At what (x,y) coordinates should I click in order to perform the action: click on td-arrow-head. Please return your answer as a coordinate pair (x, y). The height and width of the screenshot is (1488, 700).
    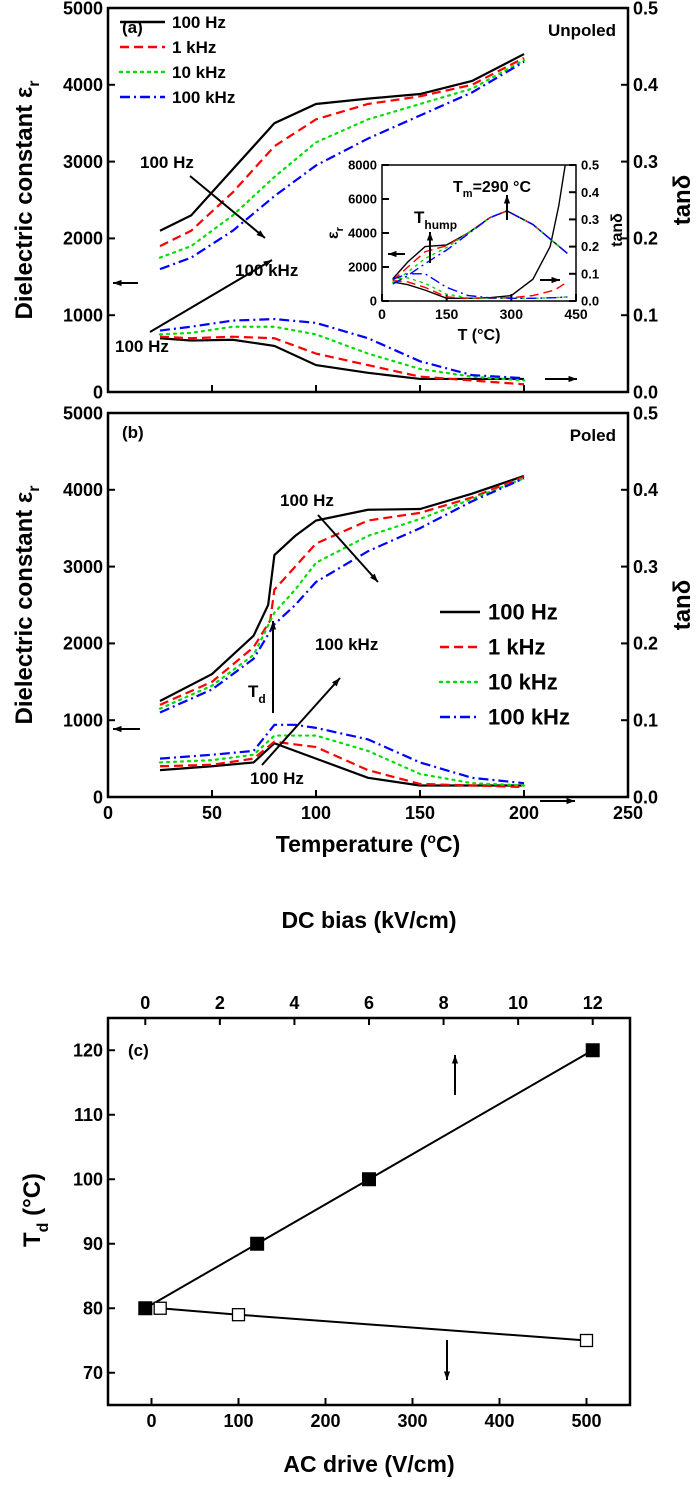
    Looking at the image, I should click on (273, 625).